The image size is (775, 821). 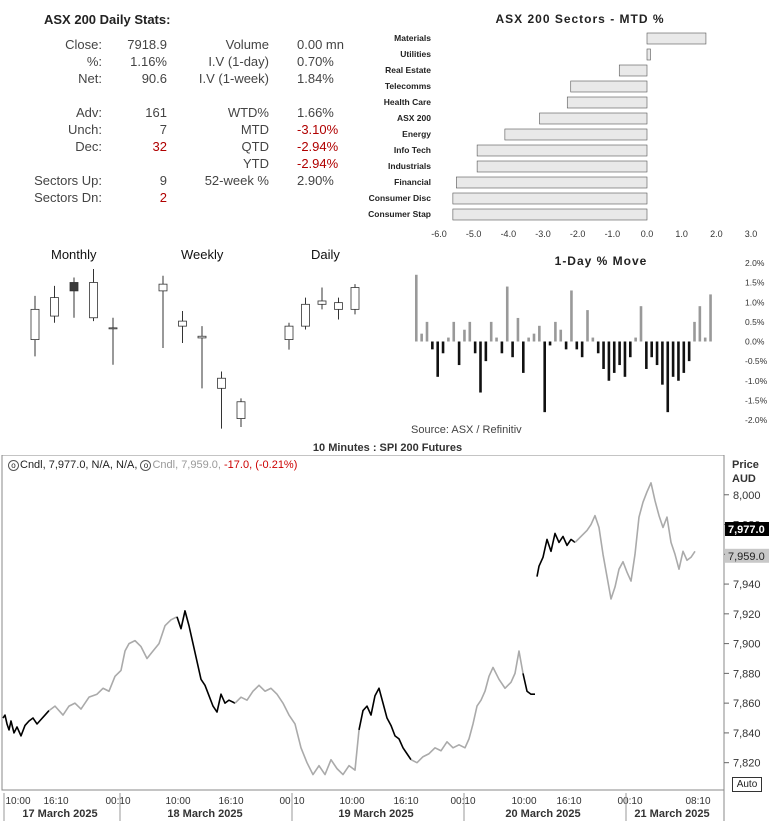 What do you see at coordinates (542, 814) in the screenshot?
I see `date-label: 20 March 2025` at bounding box center [542, 814].